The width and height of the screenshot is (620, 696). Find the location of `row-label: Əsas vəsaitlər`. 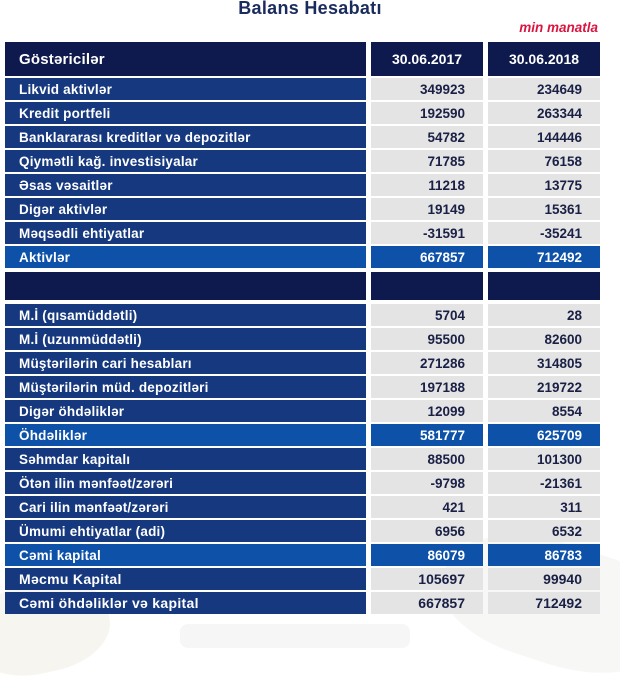

row-label: Əsas vəsaitlər is located at coordinates (185, 185).